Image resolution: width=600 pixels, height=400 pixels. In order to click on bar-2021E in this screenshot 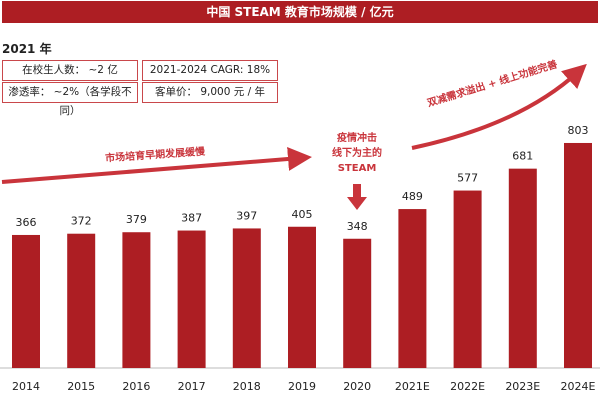, I will do `click(412, 288)`.